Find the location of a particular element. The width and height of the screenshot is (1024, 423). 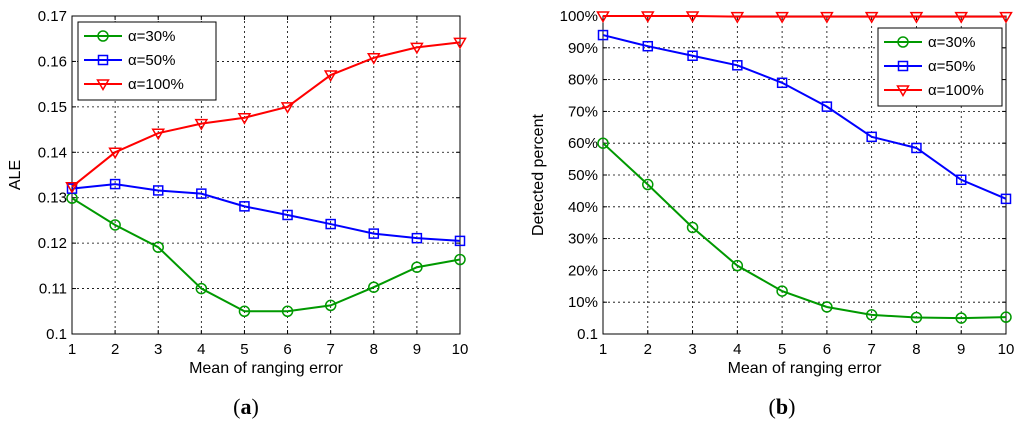

y-tick-label: 0.16 is located at coordinates (52, 61).